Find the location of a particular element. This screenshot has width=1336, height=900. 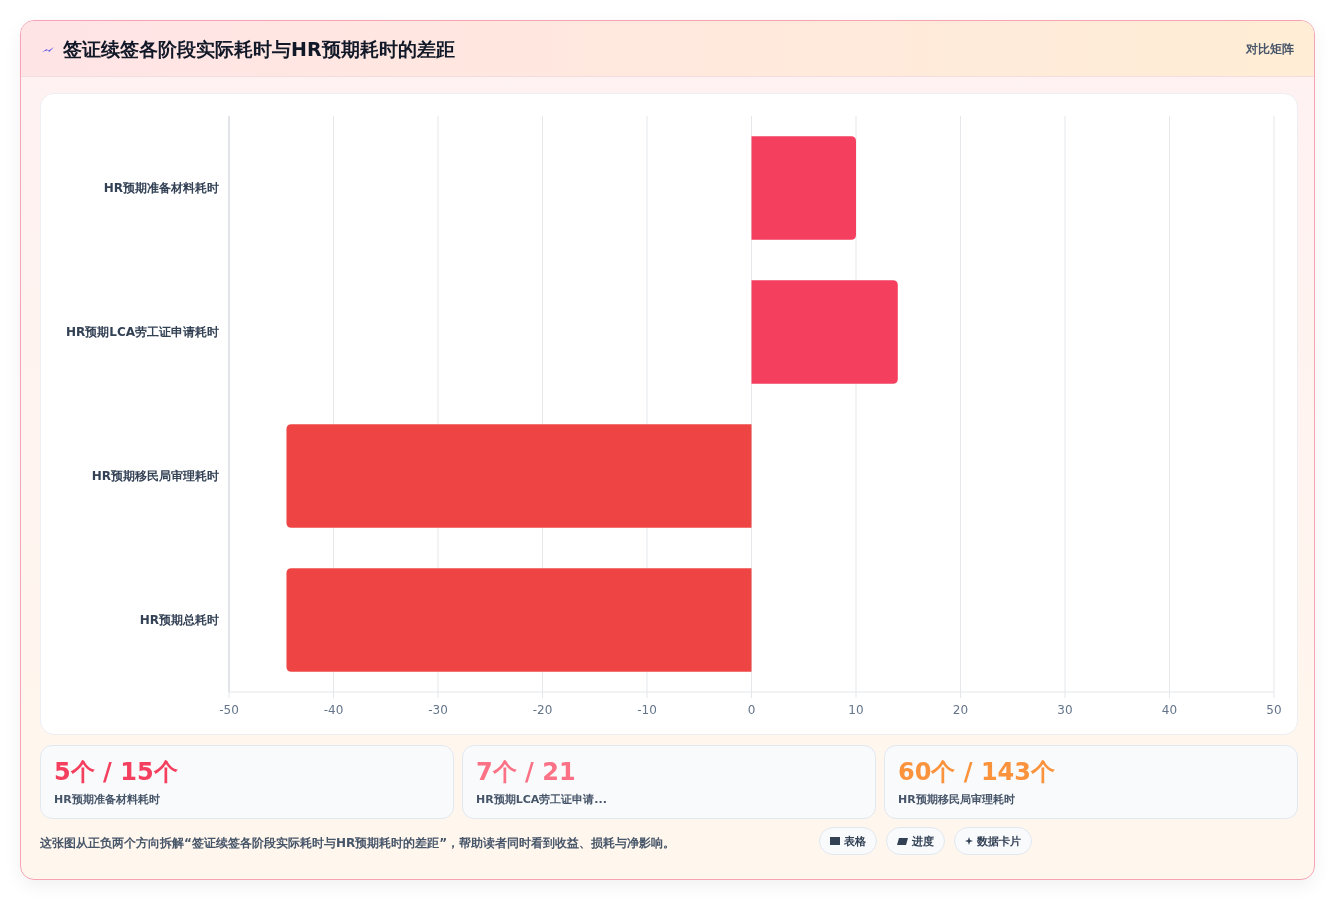

text: HR预期准备材料耗时 is located at coordinates (107, 799).